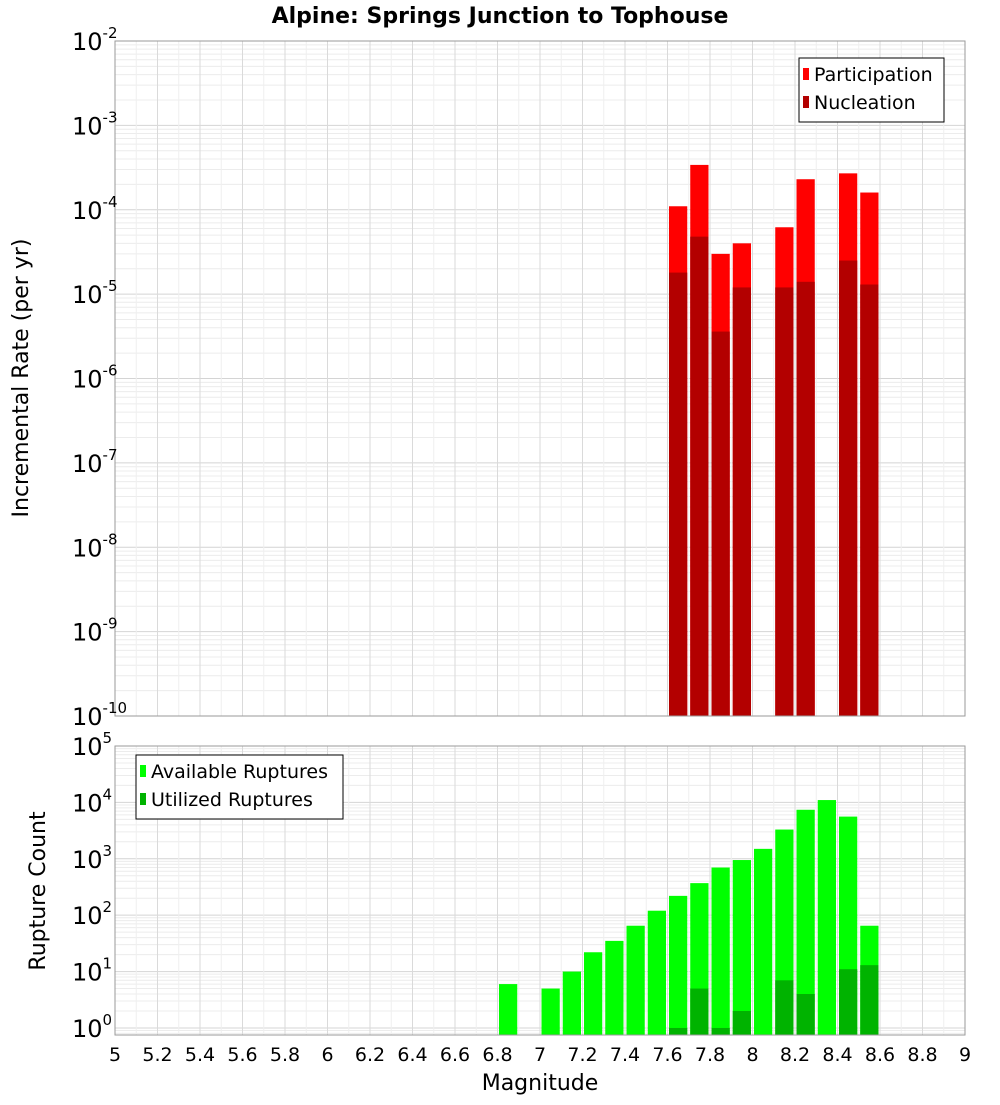  Describe the element at coordinates (92, 745) in the screenshot. I see `bottom-y-tick-label: 10⁵` at that location.